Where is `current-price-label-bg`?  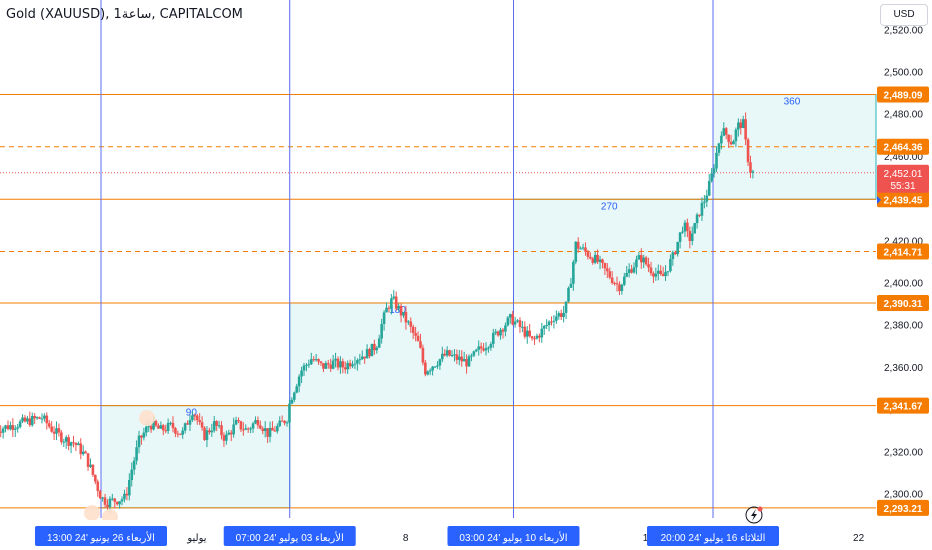
current-price-label-bg is located at coordinates (903, 178).